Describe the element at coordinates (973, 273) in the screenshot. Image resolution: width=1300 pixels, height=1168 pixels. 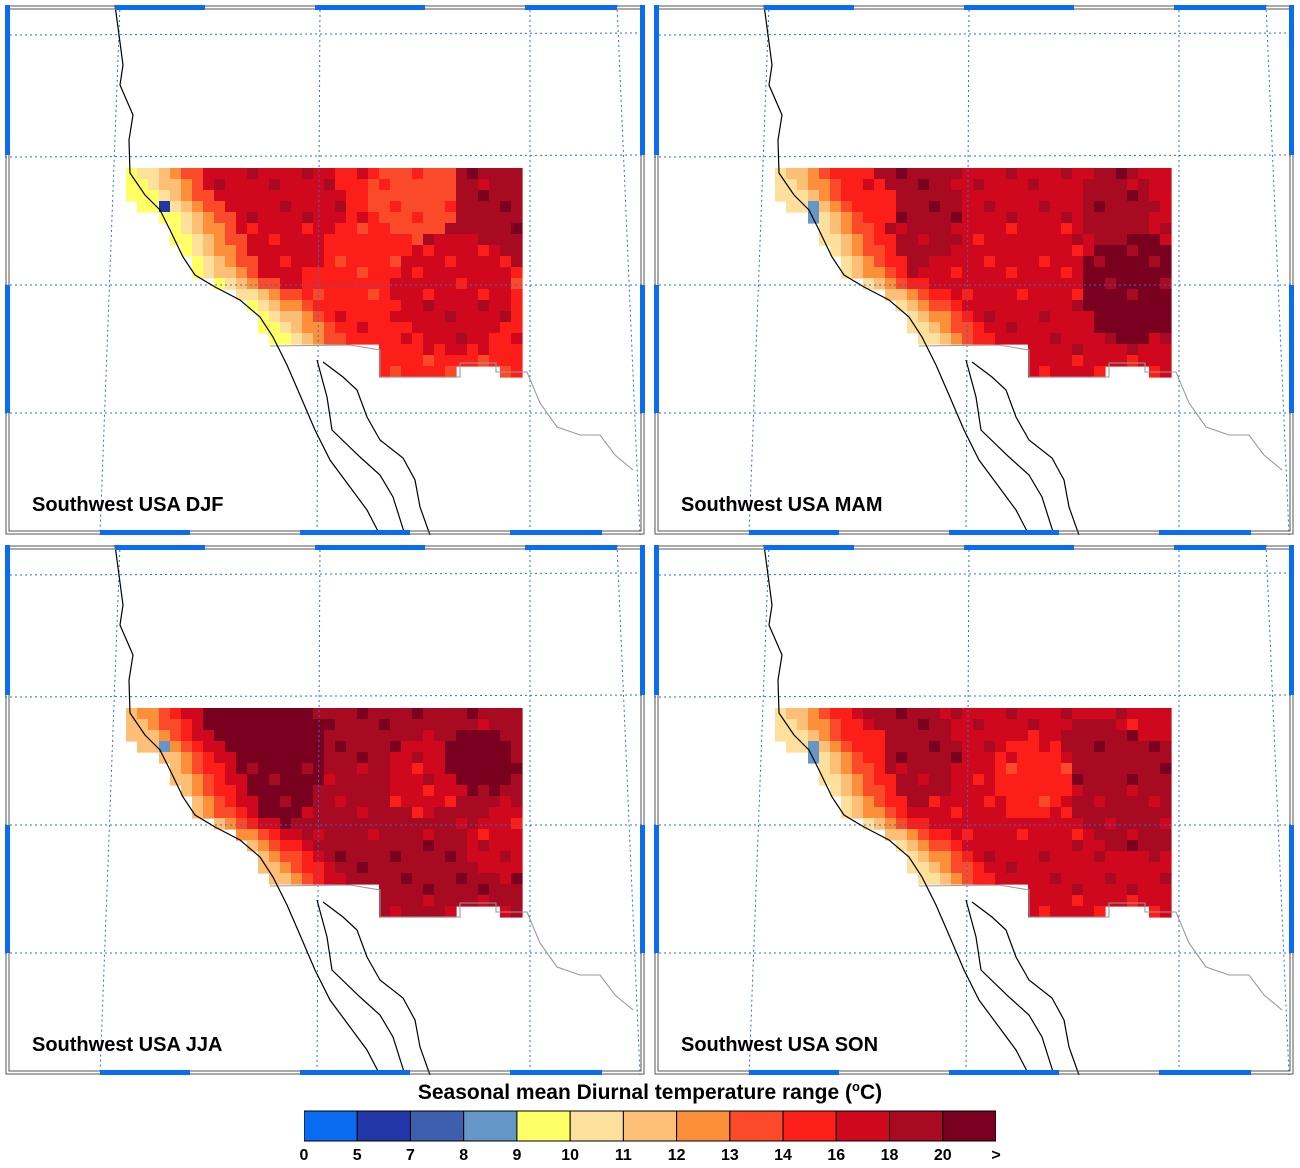
I see `dtr-field` at that location.